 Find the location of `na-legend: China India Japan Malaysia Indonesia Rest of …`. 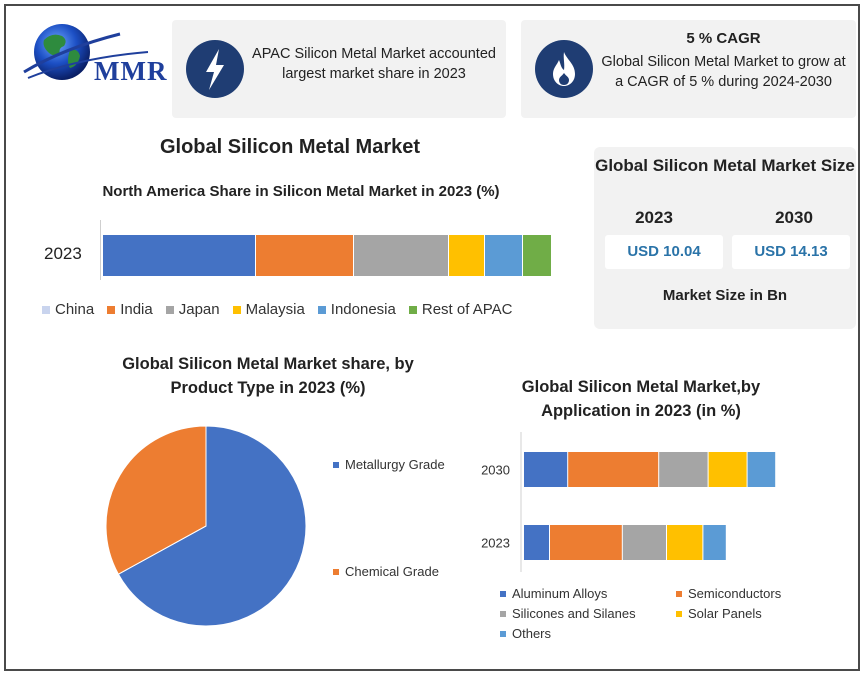

na-legend: China India Japan Malaysia Indonesia Rest of … is located at coordinates (283, 309).